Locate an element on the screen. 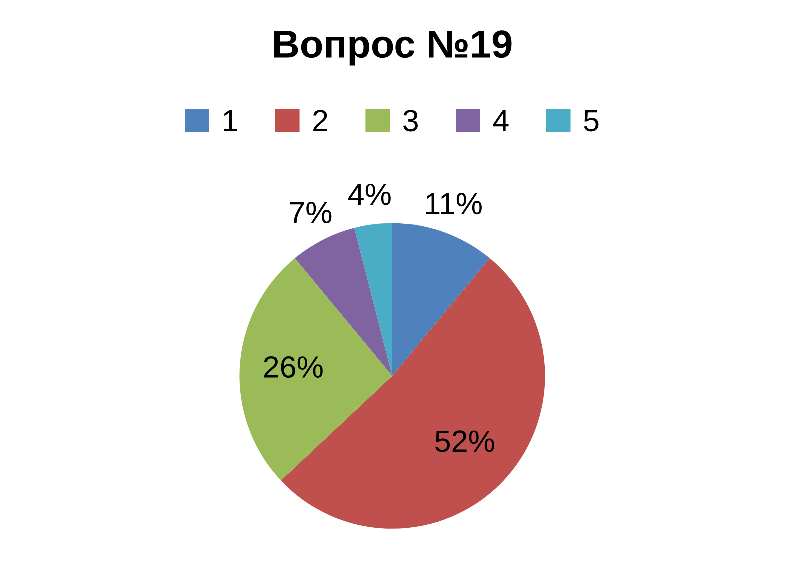  data-label: 11% is located at coordinates (454, 204).